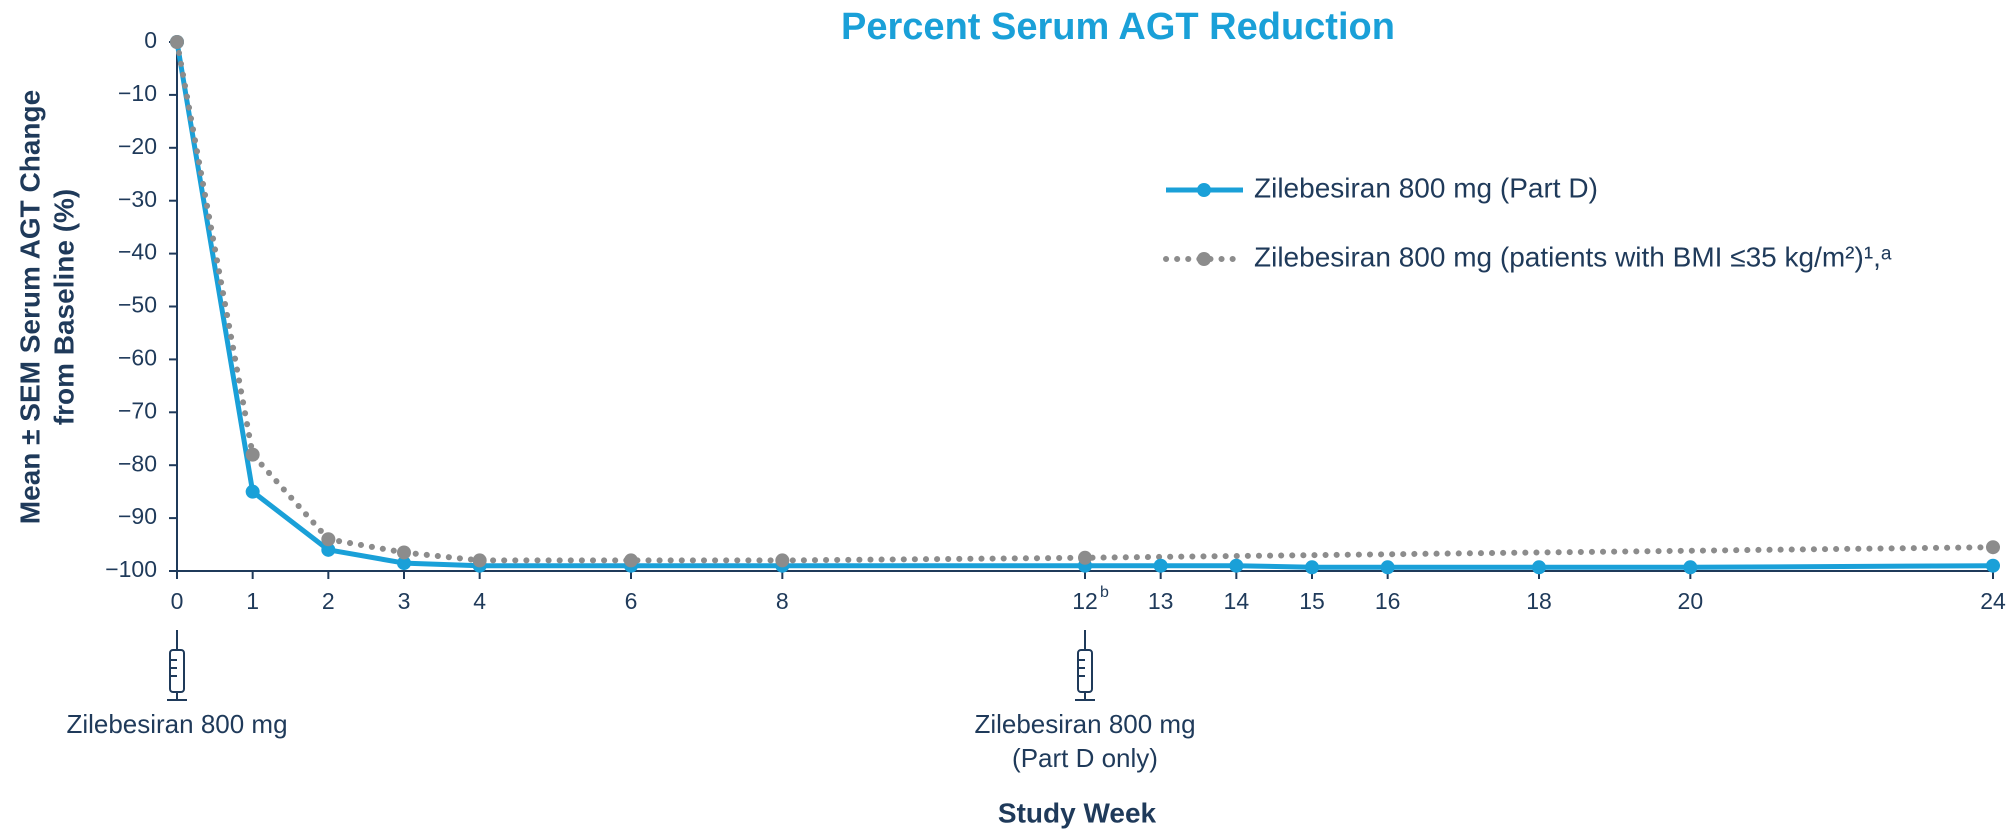 The height and width of the screenshot is (831, 2016). Describe the element at coordinates (782, 601) in the screenshot. I see `x-tick-label: 8` at that location.